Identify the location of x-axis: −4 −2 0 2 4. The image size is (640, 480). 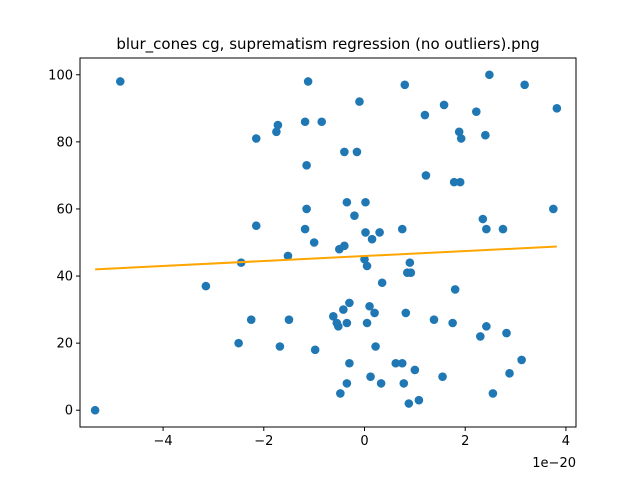
(362, 438).